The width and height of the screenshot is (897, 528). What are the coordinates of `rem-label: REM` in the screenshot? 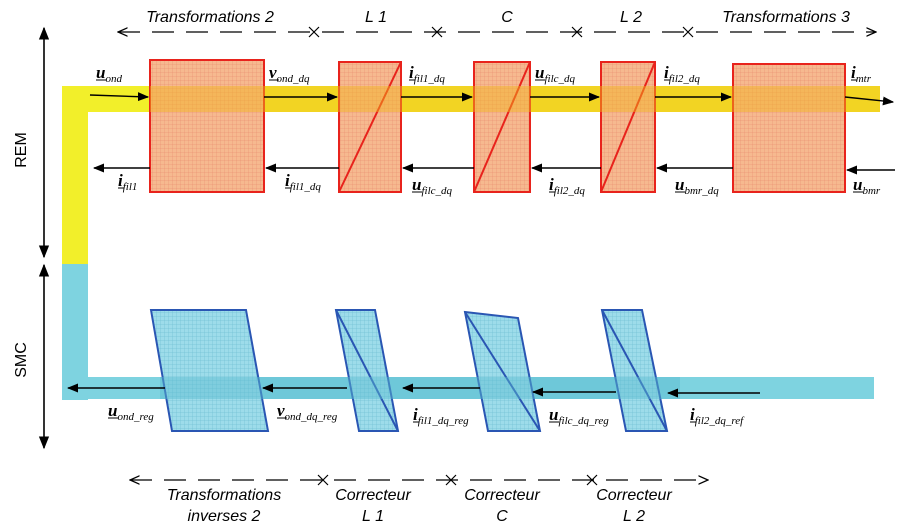 It's located at (21, 150).